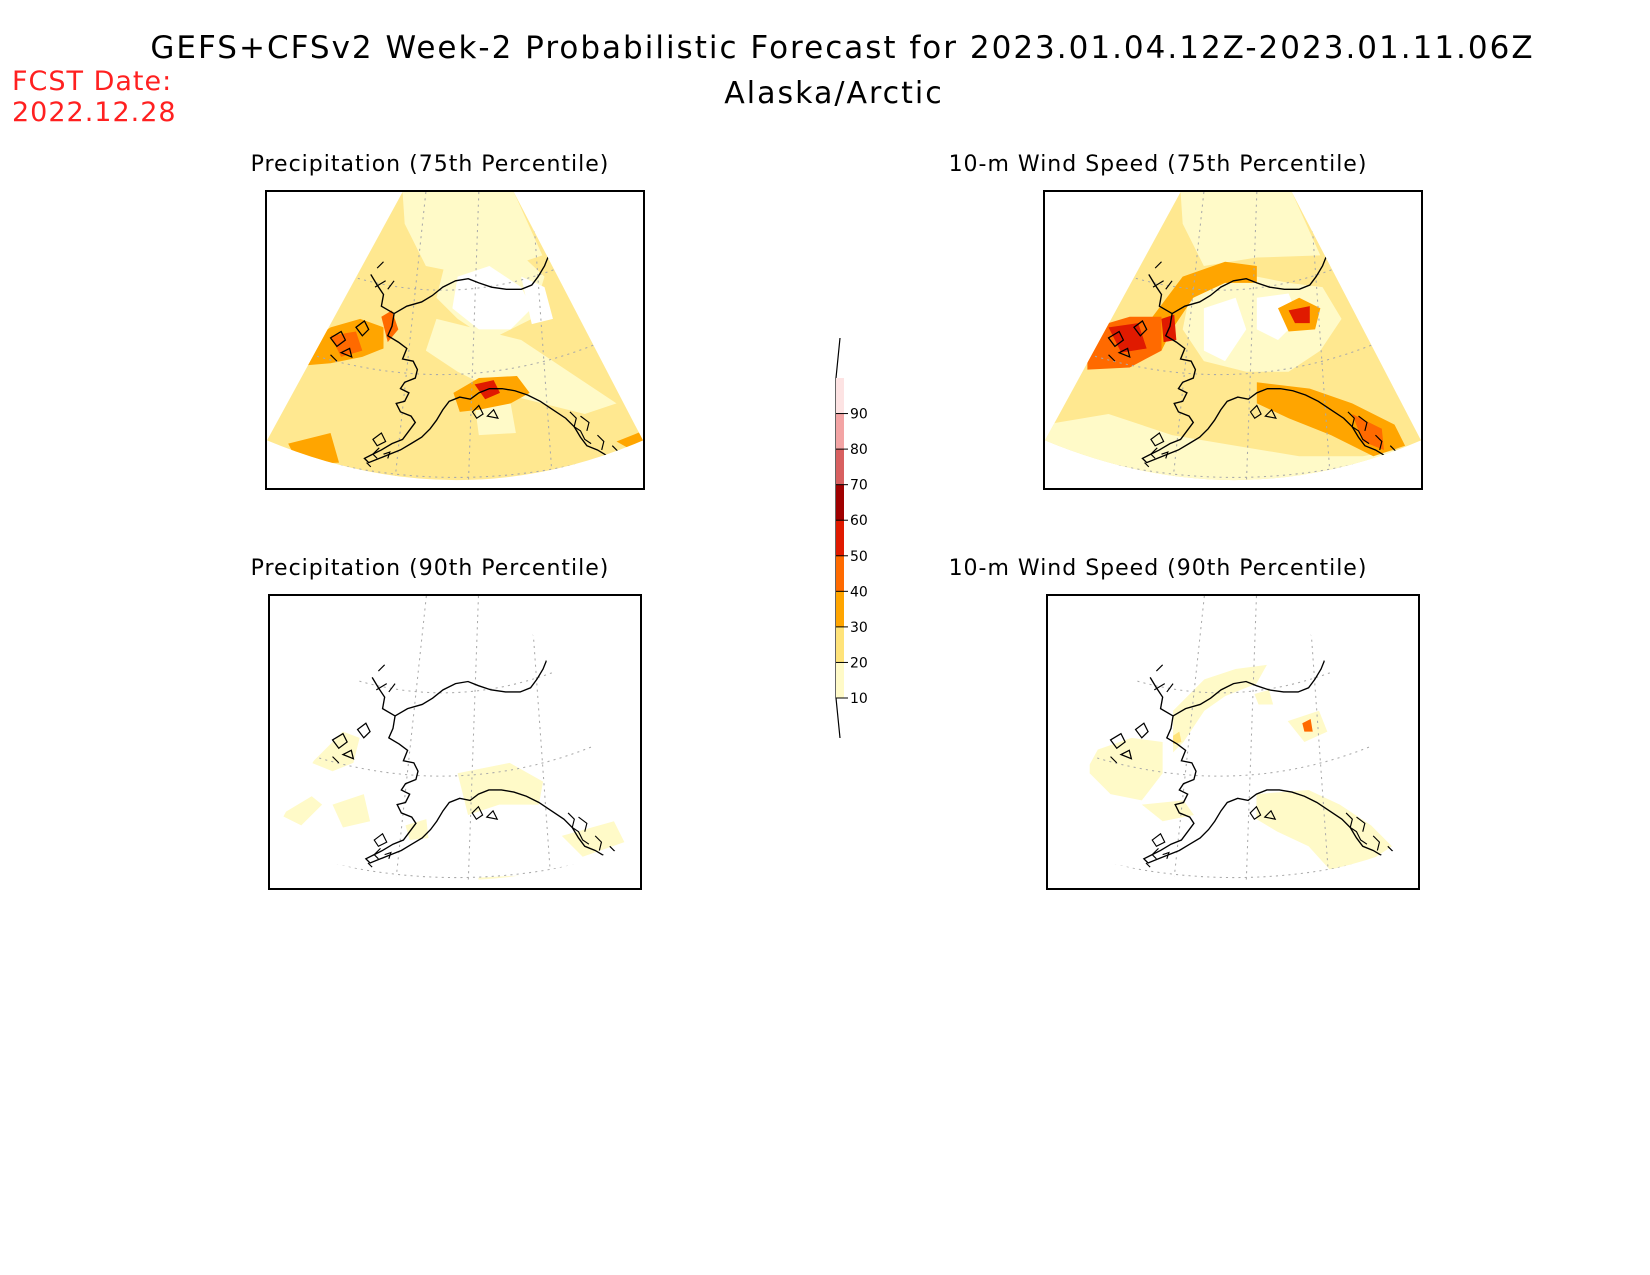 The width and height of the screenshot is (1650, 1275). What do you see at coordinates (859, 557) in the screenshot?
I see `colorbar-tick-label: 50` at bounding box center [859, 557].